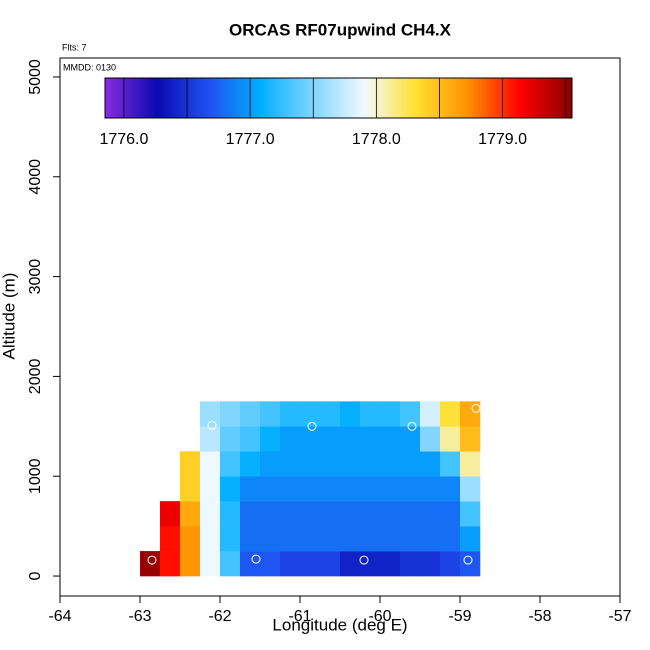 The image size is (650, 650). What do you see at coordinates (539, 616) in the screenshot?
I see `x-tick-label: -58` at bounding box center [539, 616].